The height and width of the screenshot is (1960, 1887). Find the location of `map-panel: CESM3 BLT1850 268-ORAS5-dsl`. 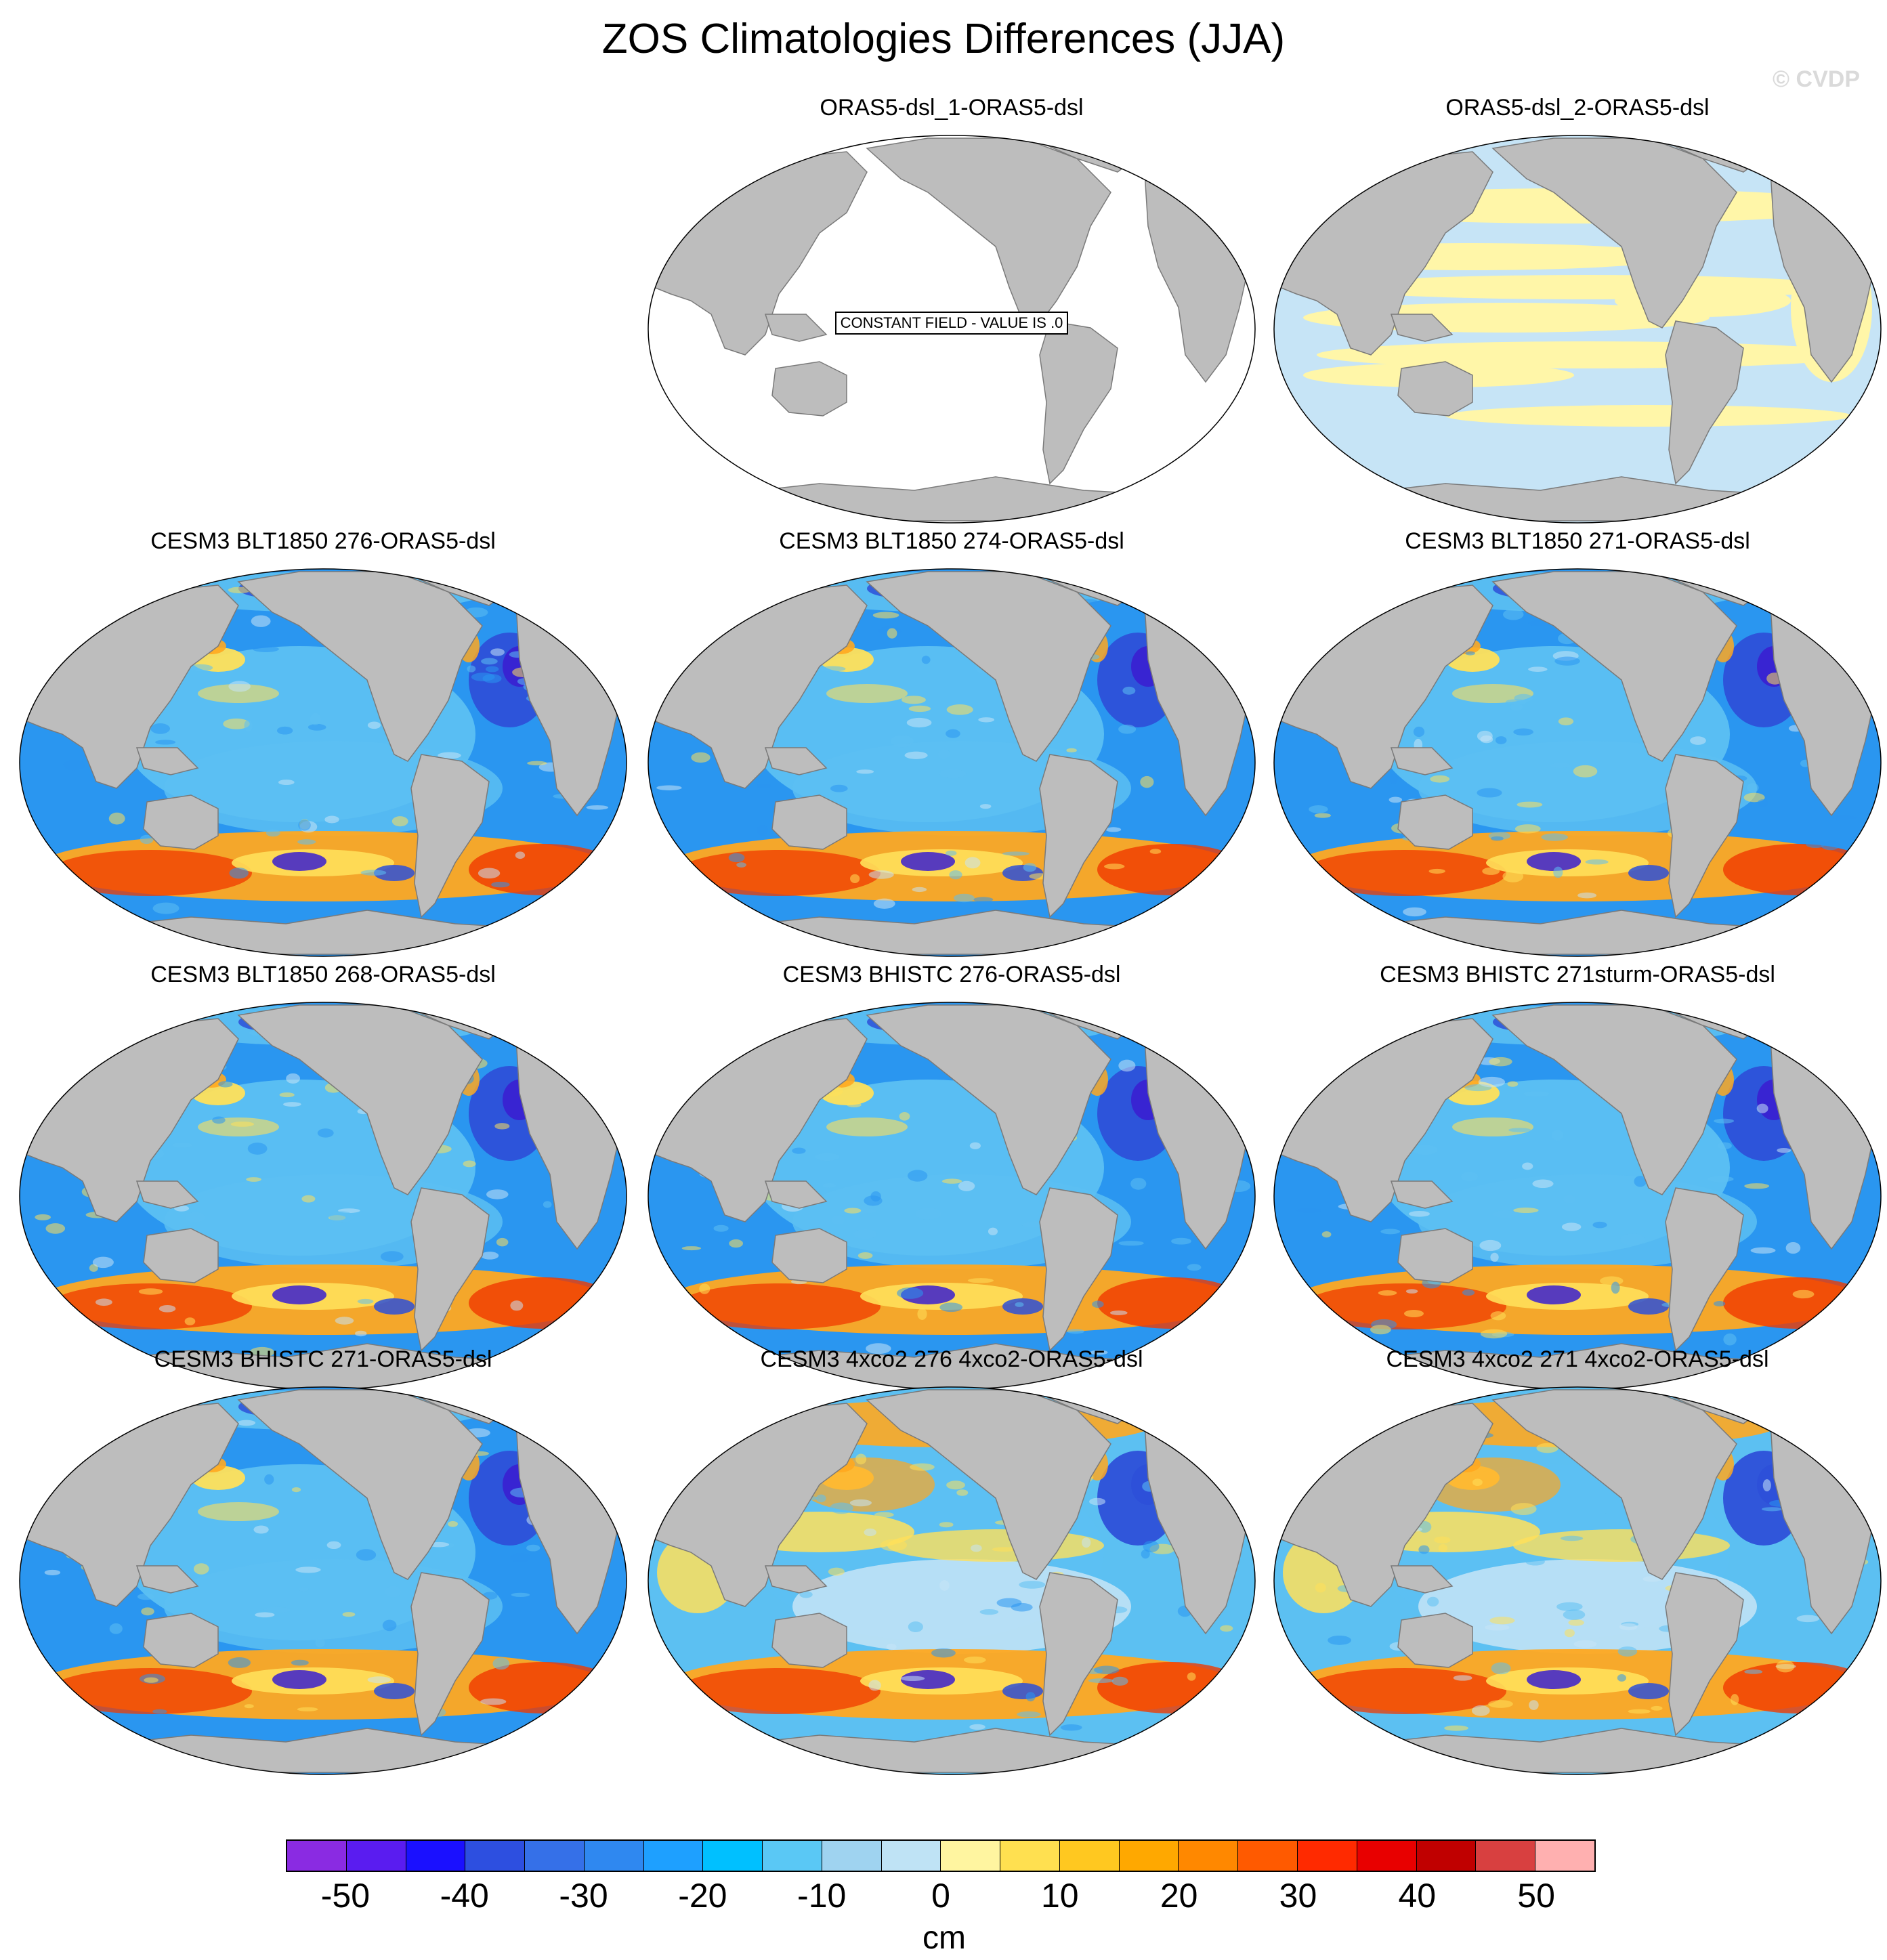

map-panel: CESM3 BLT1850 268-ORAS5-dsl is located at coordinates (323, 1178).